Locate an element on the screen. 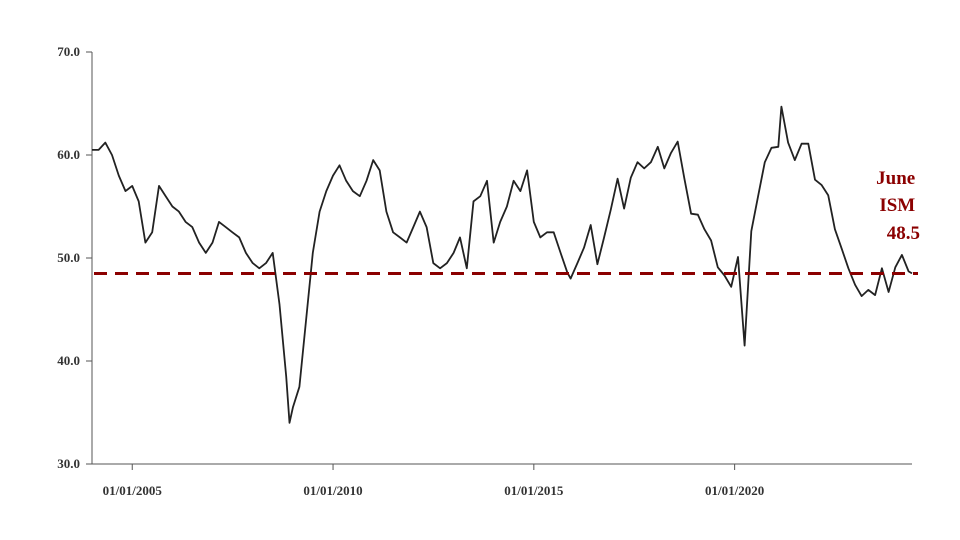 The width and height of the screenshot is (960, 540). annotation-line-ism: ISM is located at coordinates (897, 205).